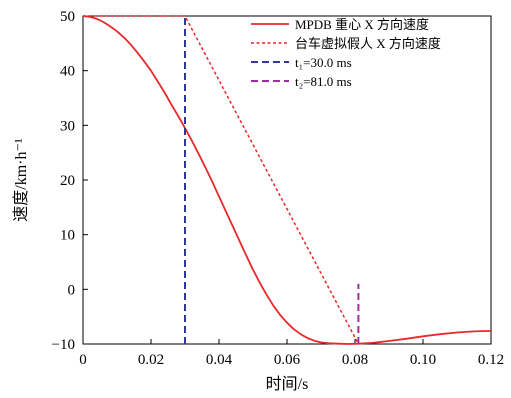 This screenshot has width=511, height=398. Describe the element at coordinates (72, 290) in the screenshot. I see `y-tick-label: 0` at that location.